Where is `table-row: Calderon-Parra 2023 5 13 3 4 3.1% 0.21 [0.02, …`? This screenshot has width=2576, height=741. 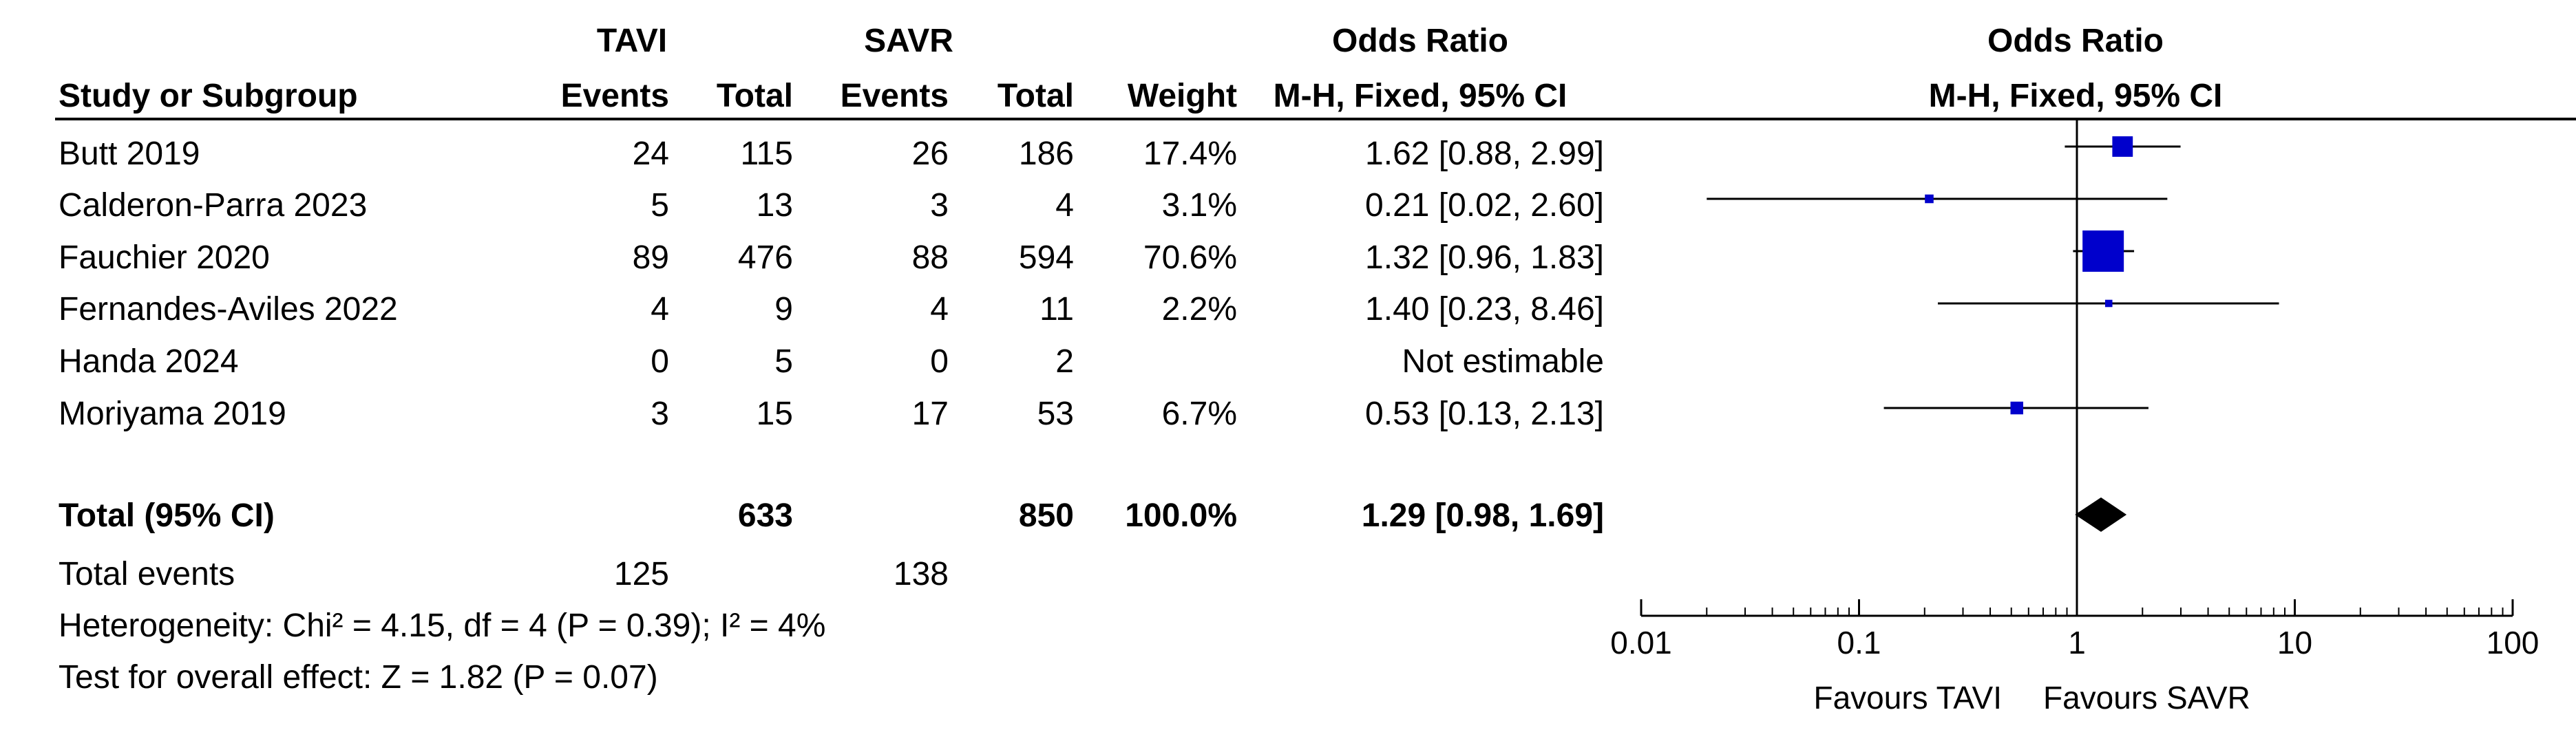
table-row: Calderon-Parra 2023 5 13 3 4 3.1% 0.21 [0.02, … is located at coordinates (832, 206).